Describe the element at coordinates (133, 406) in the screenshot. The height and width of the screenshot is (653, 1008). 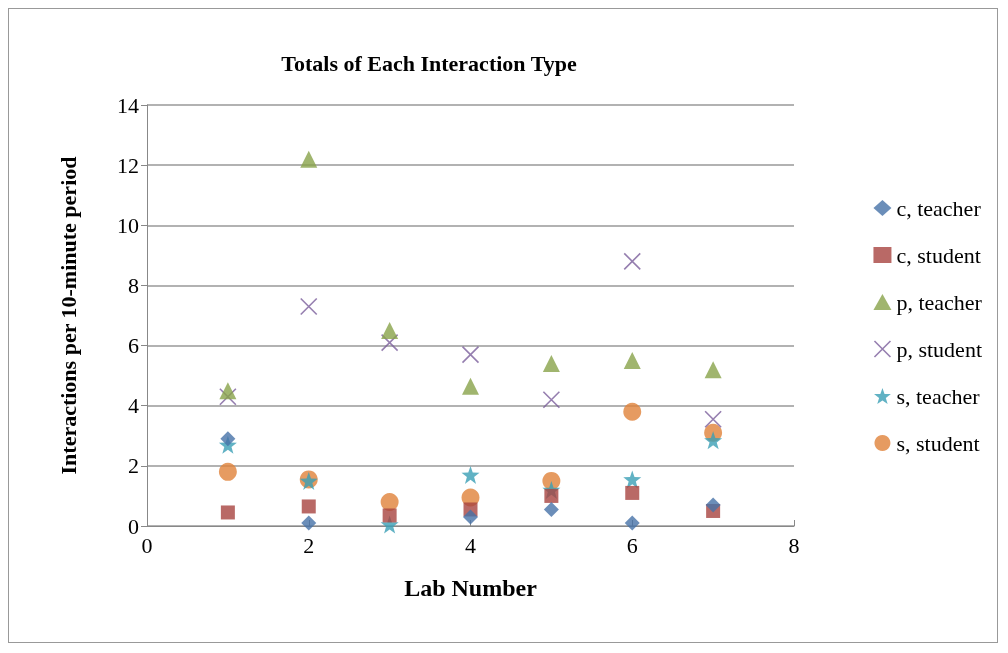
I see `y-tick-label: 4` at that location.